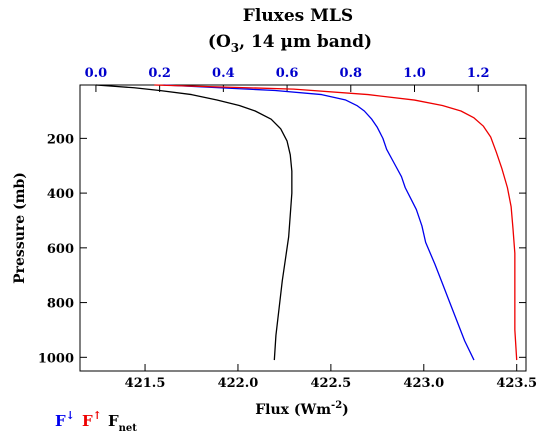 This screenshot has height=432, width=540. I want to click on legend-down-mark: ↓, so click(70, 415).